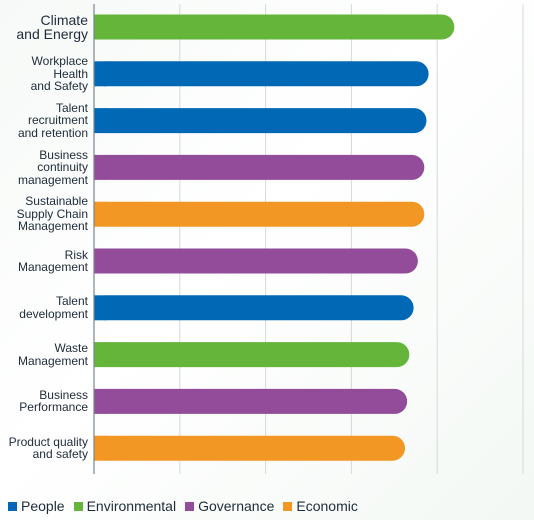  I want to click on category-label-text: Talent recruitment and retention, so click(52, 120).